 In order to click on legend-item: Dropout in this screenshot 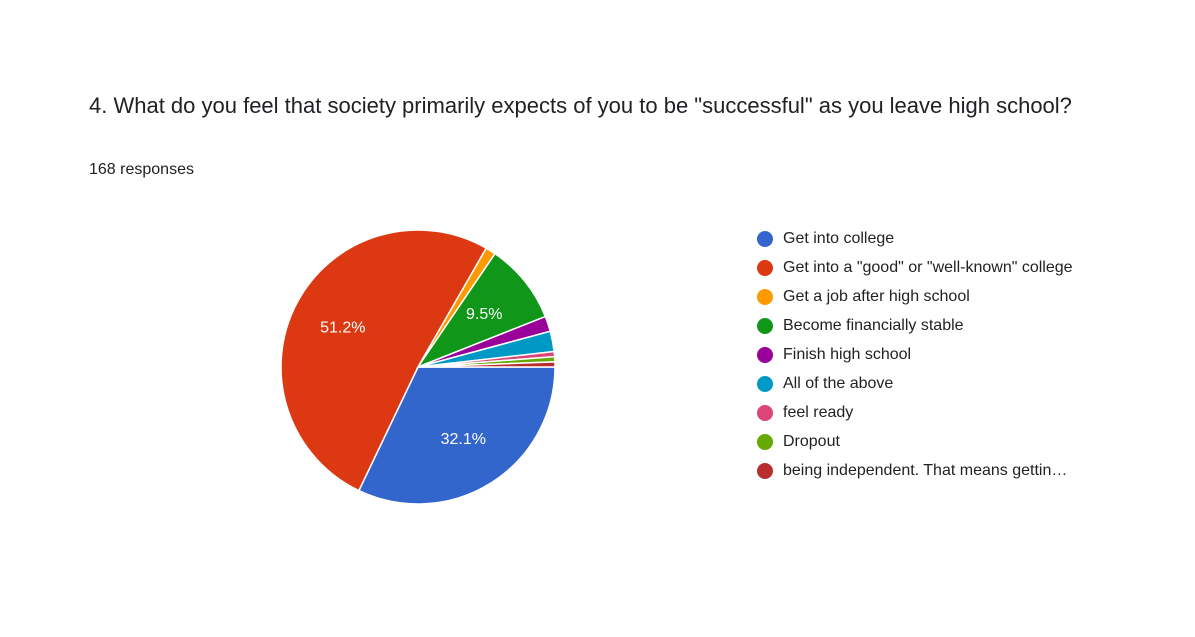, I will do `click(922, 442)`.